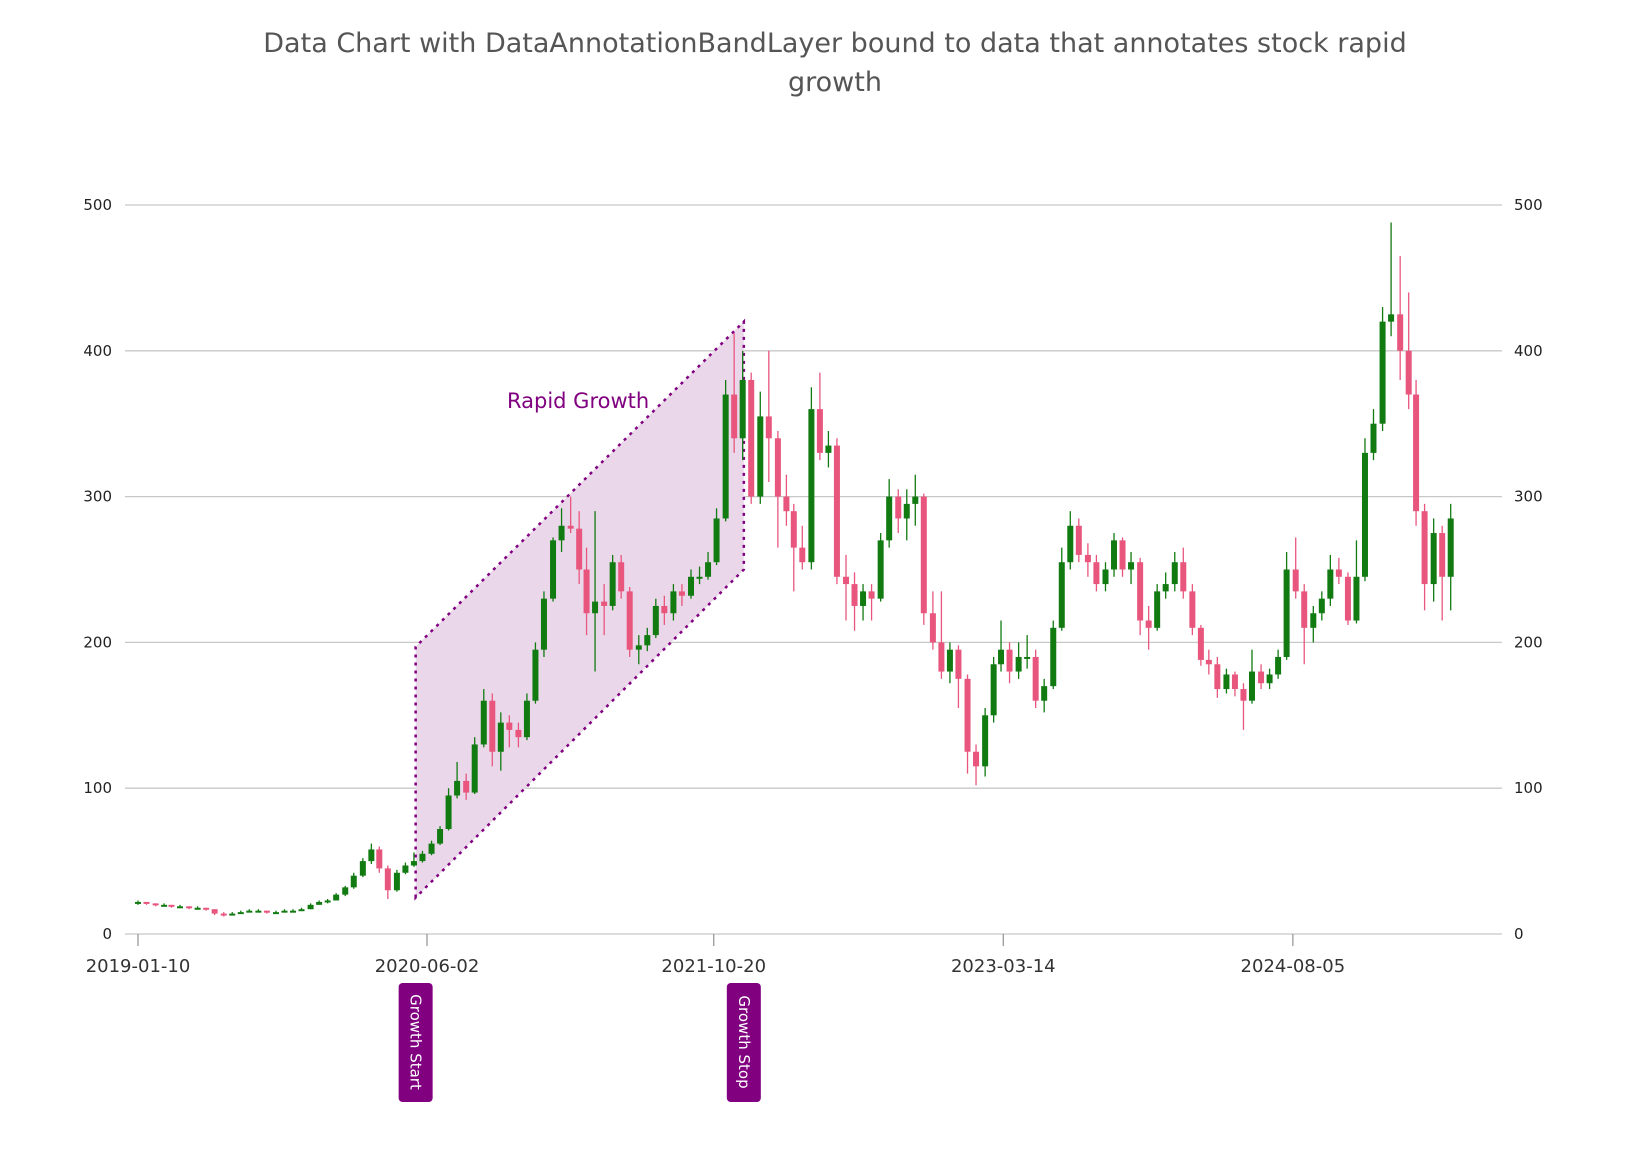  I want to click on y-tick-label-right: 300, so click(1528, 497).